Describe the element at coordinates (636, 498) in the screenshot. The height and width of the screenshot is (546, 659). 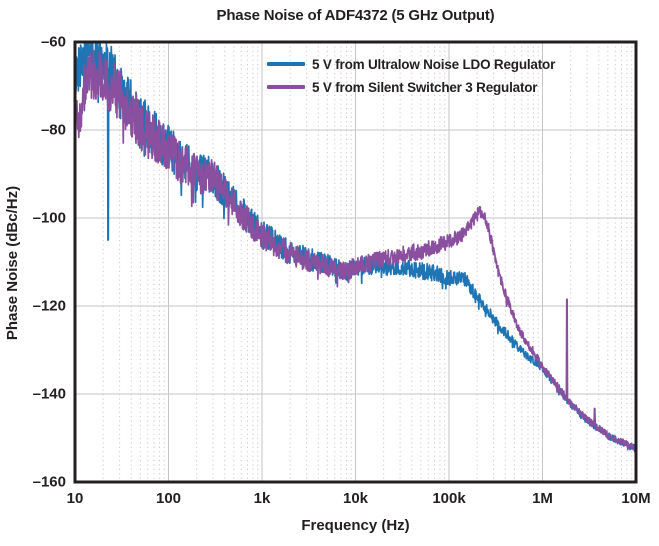
I see `x-tick-label: 10M` at that location.